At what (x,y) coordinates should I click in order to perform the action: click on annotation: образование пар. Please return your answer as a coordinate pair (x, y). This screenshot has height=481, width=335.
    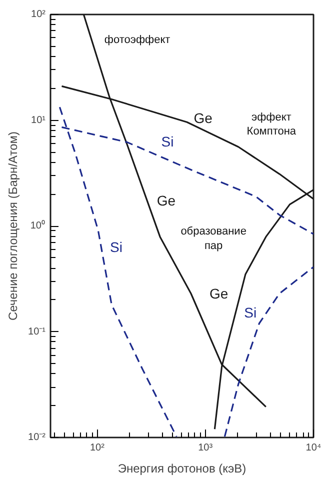
    Looking at the image, I should click on (213, 238).